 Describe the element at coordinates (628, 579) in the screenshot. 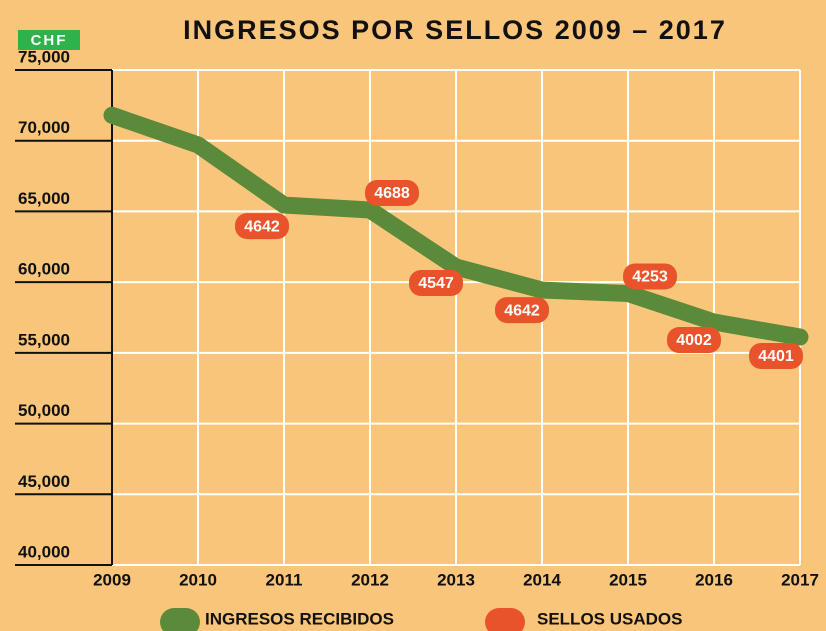

I see `x-tick-label: 2015` at that location.